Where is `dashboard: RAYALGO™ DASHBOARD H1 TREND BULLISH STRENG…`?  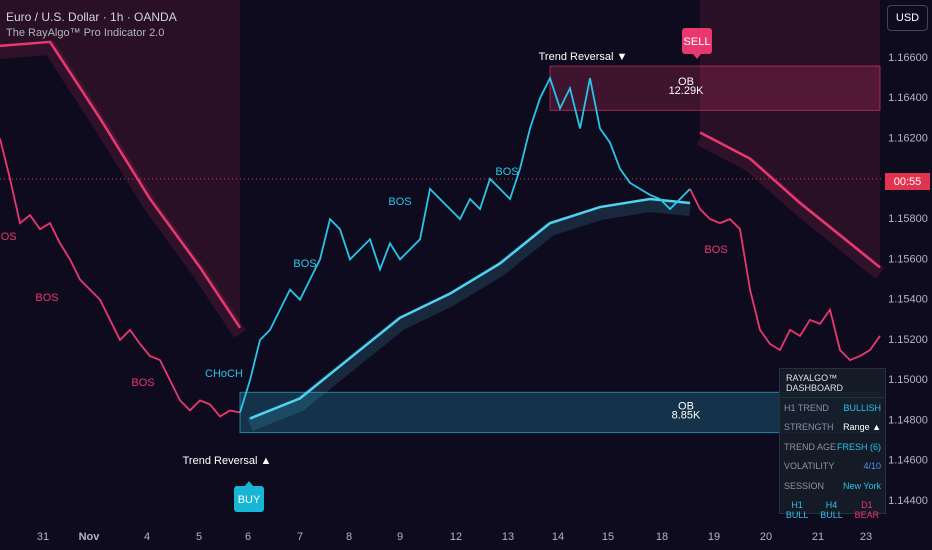 dashboard: RAYALGO™ DASHBOARD H1 TREND BULLISH STRENG… is located at coordinates (832, 444).